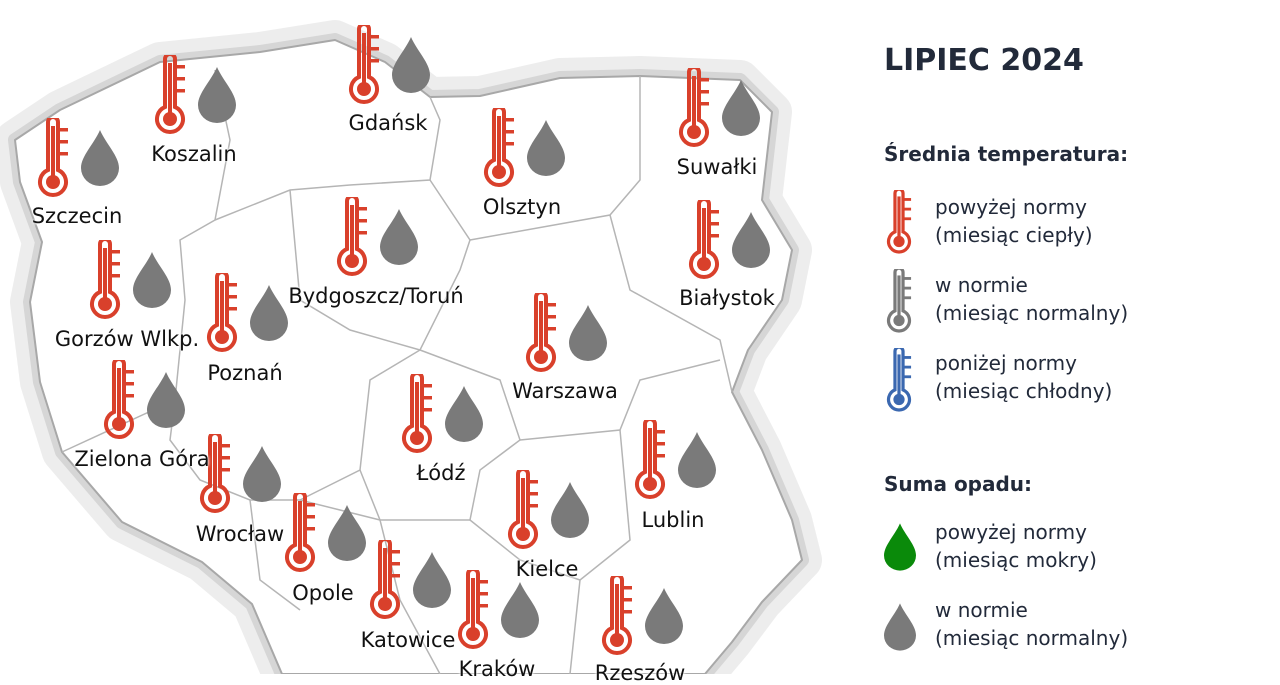 This screenshot has height=685, width=1280. What do you see at coordinates (1014, 235) in the screenshot?
I see `legend-sublabel: (miesiąc ciepły)` at bounding box center [1014, 235].